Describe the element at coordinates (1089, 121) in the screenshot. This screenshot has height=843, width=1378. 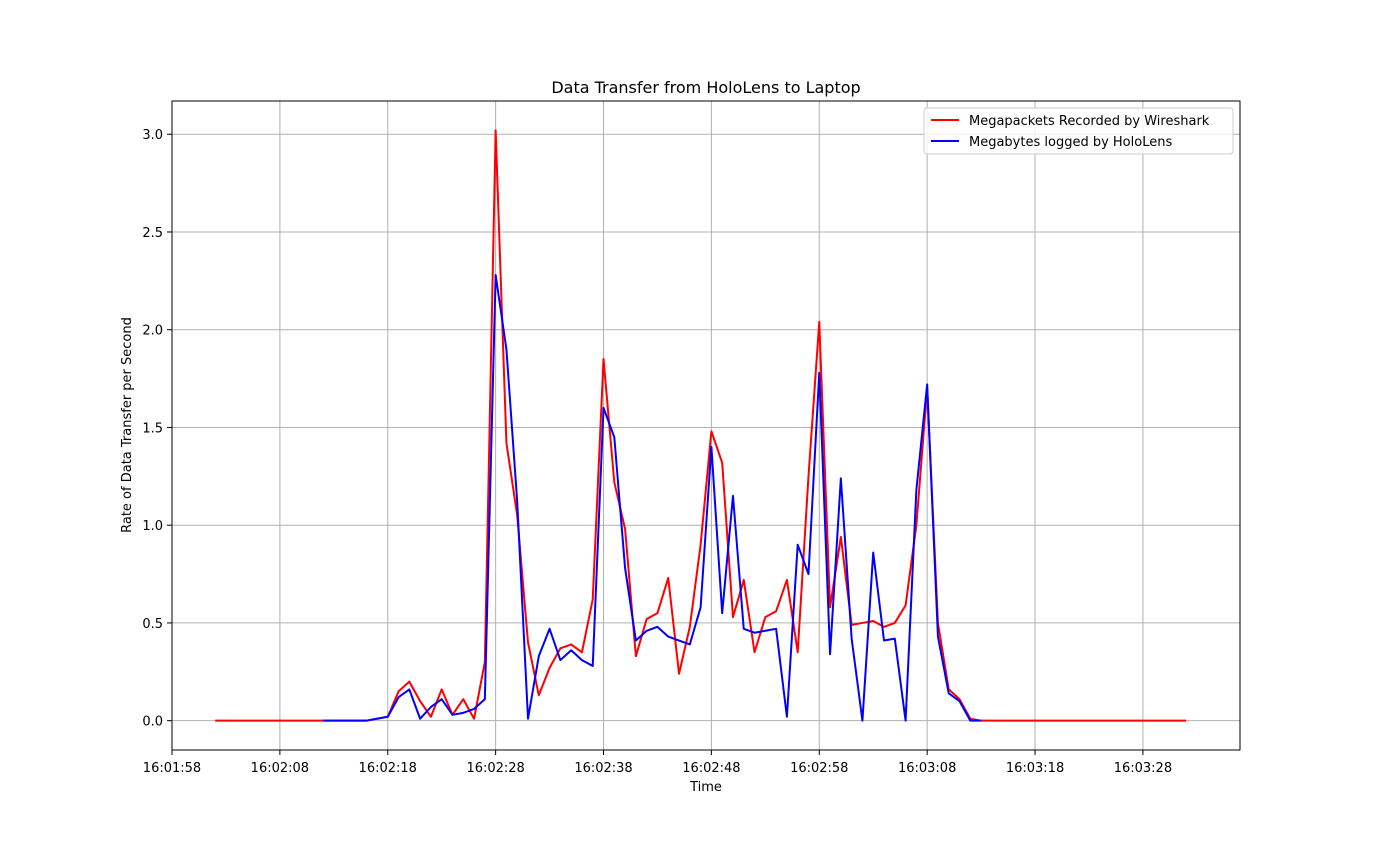
I see `legend-label-wireshark: Megapackets Recorded by Wireshark` at that location.